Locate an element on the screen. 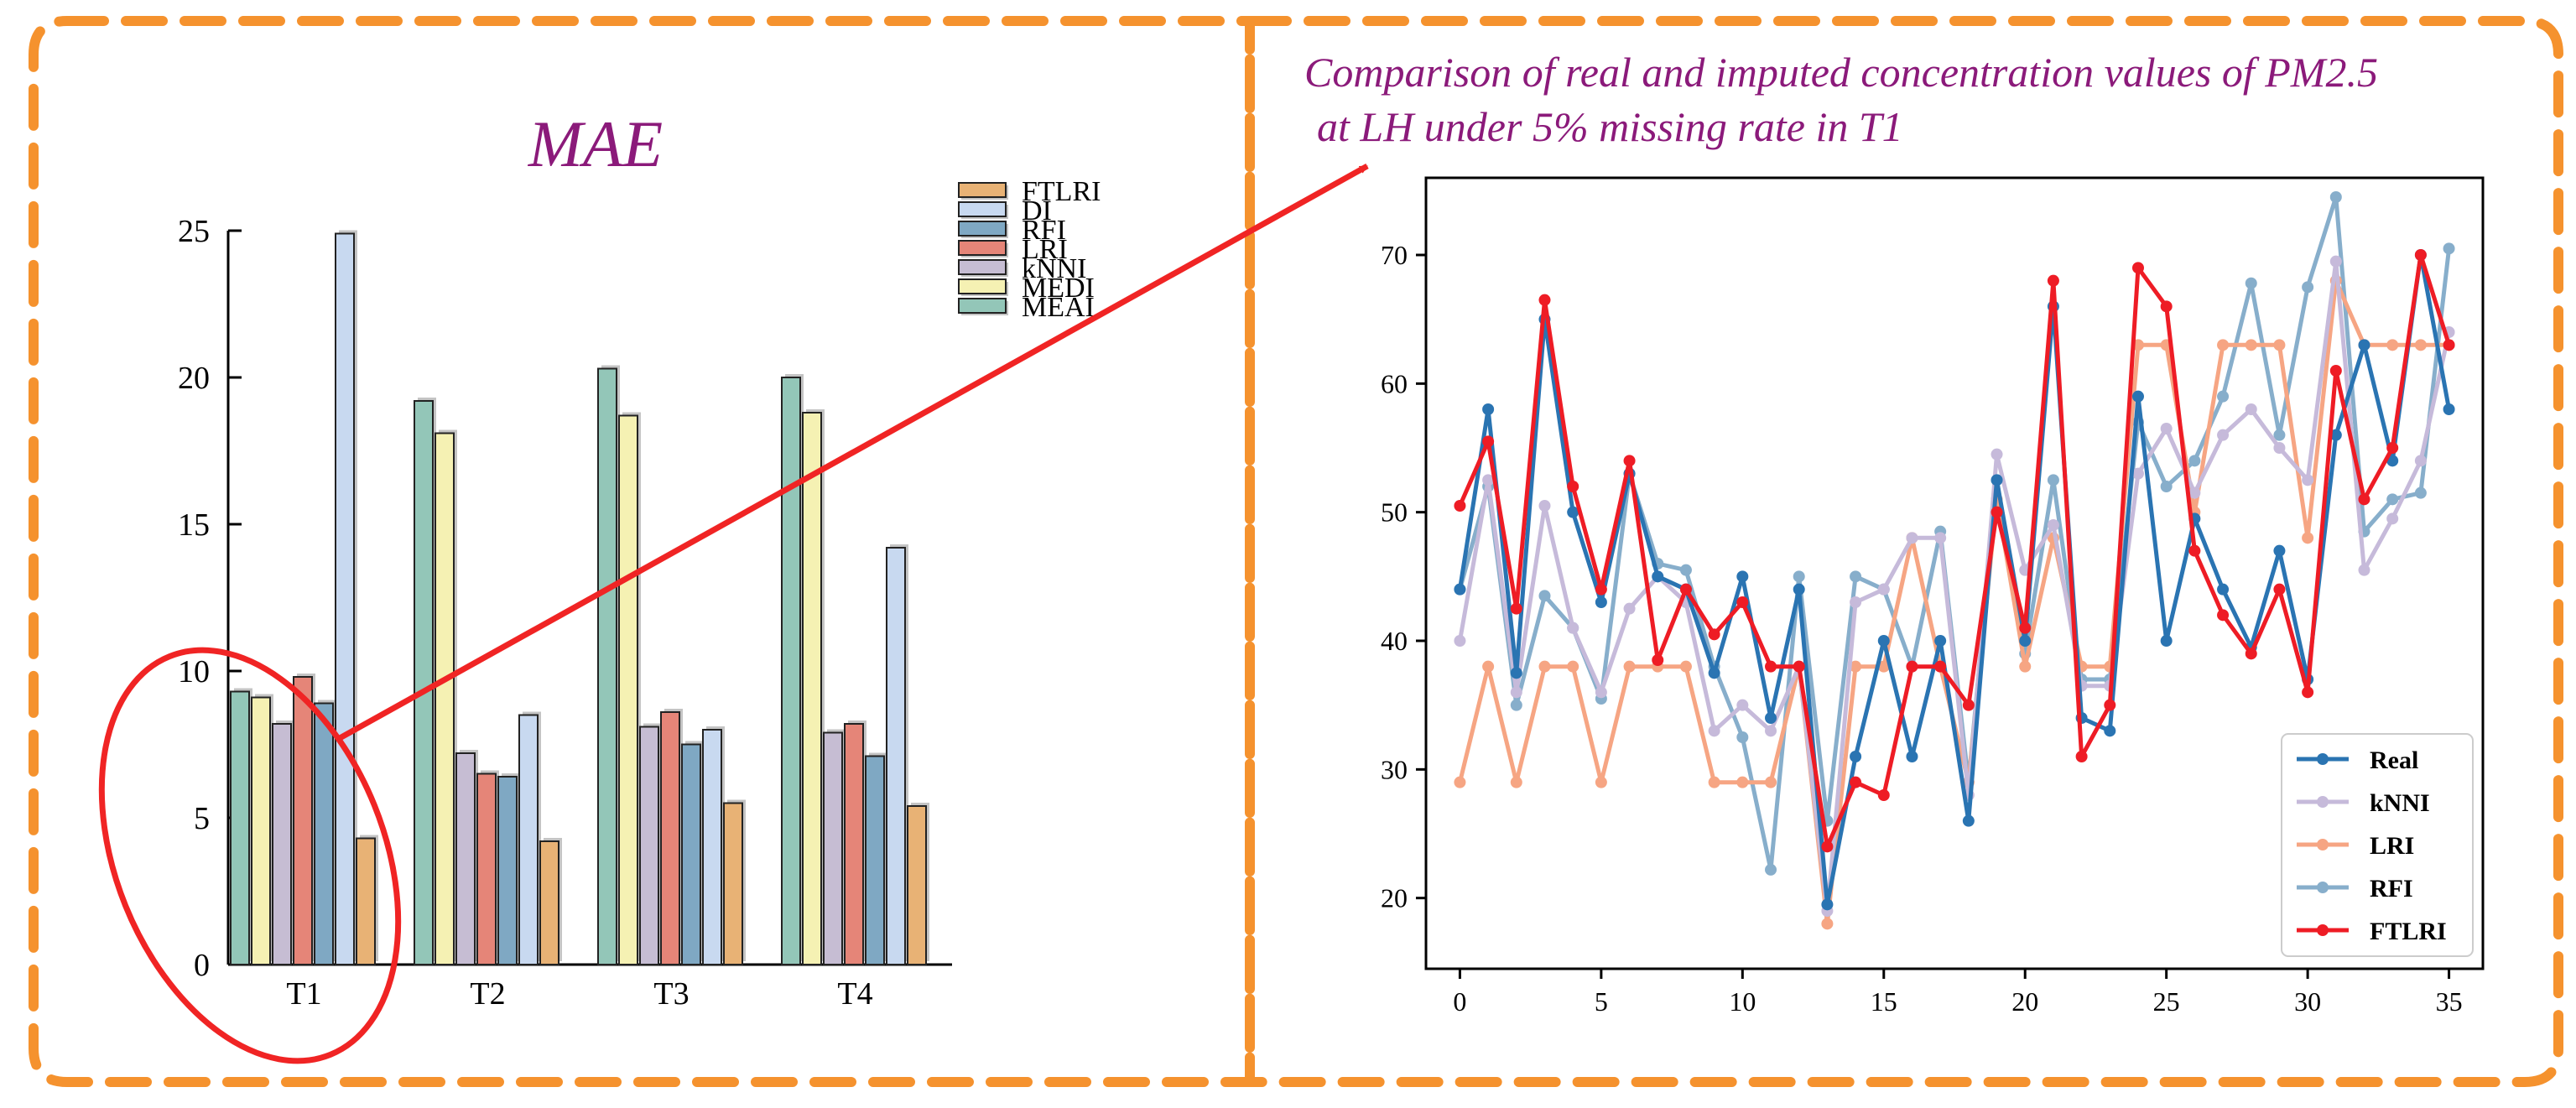  line-y-tick-label: 20 is located at coordinates (1394, 898).